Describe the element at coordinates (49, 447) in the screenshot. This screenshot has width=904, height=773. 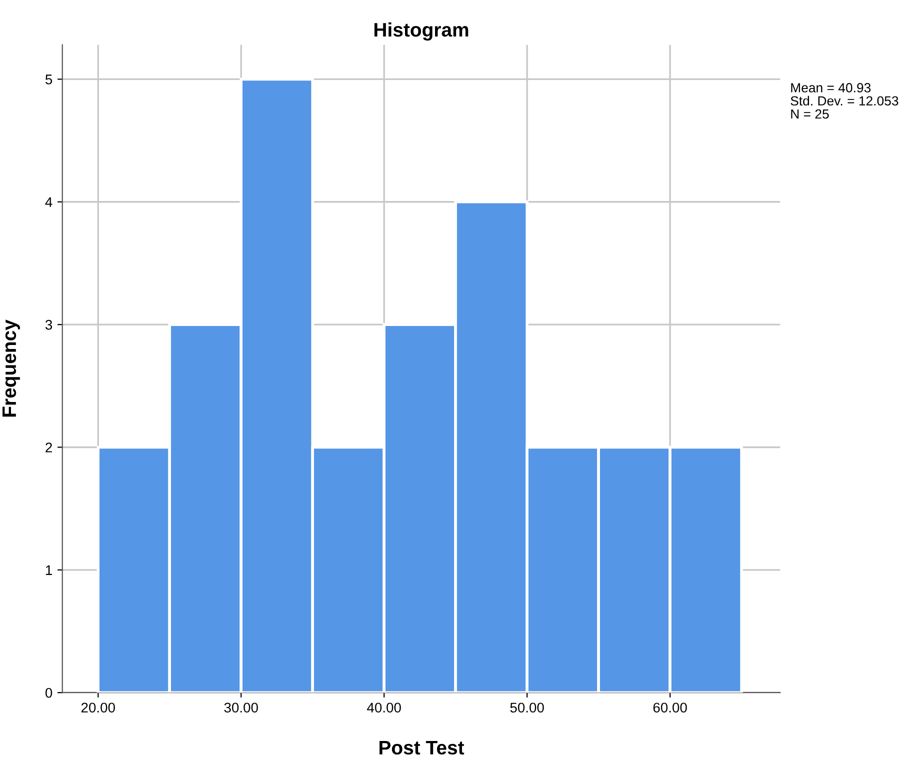
I see `y-tick-label: 2` at that location.